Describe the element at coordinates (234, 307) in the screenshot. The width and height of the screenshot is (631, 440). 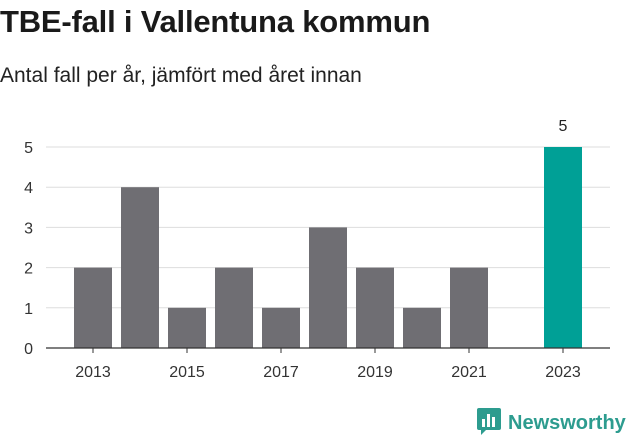
I see `bar-2016` at that location.